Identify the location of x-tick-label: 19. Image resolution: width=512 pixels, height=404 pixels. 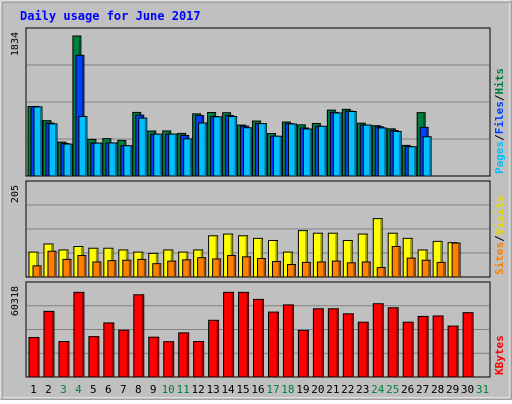
(302, 389).